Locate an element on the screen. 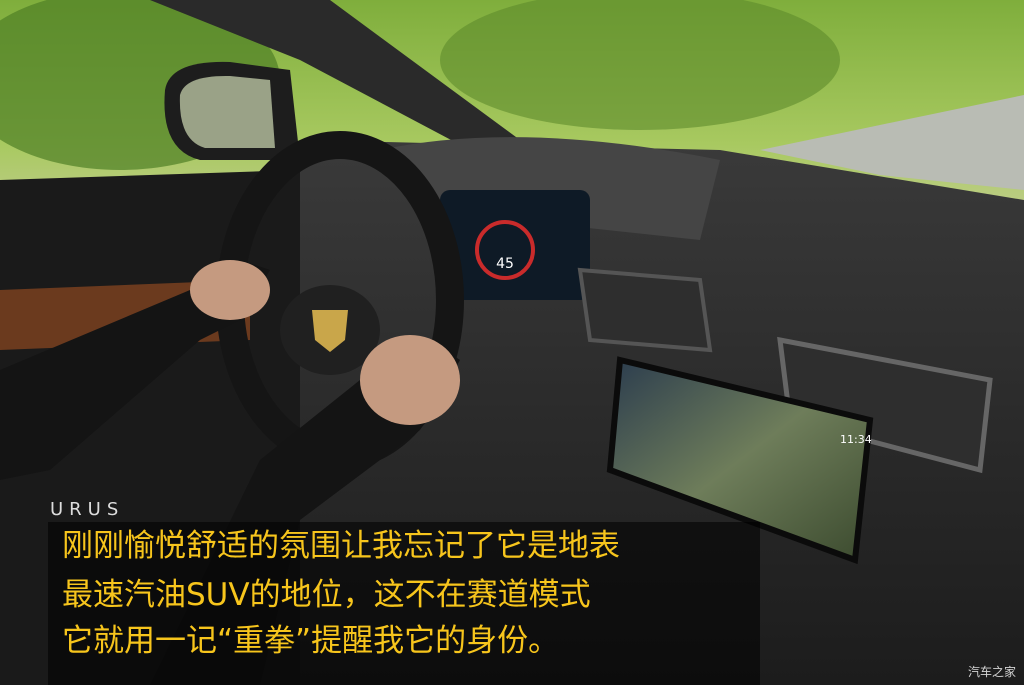  caption-line: 最速汽油SUV的地位，这不在赛道模式 is located at coordinates (326, 595).